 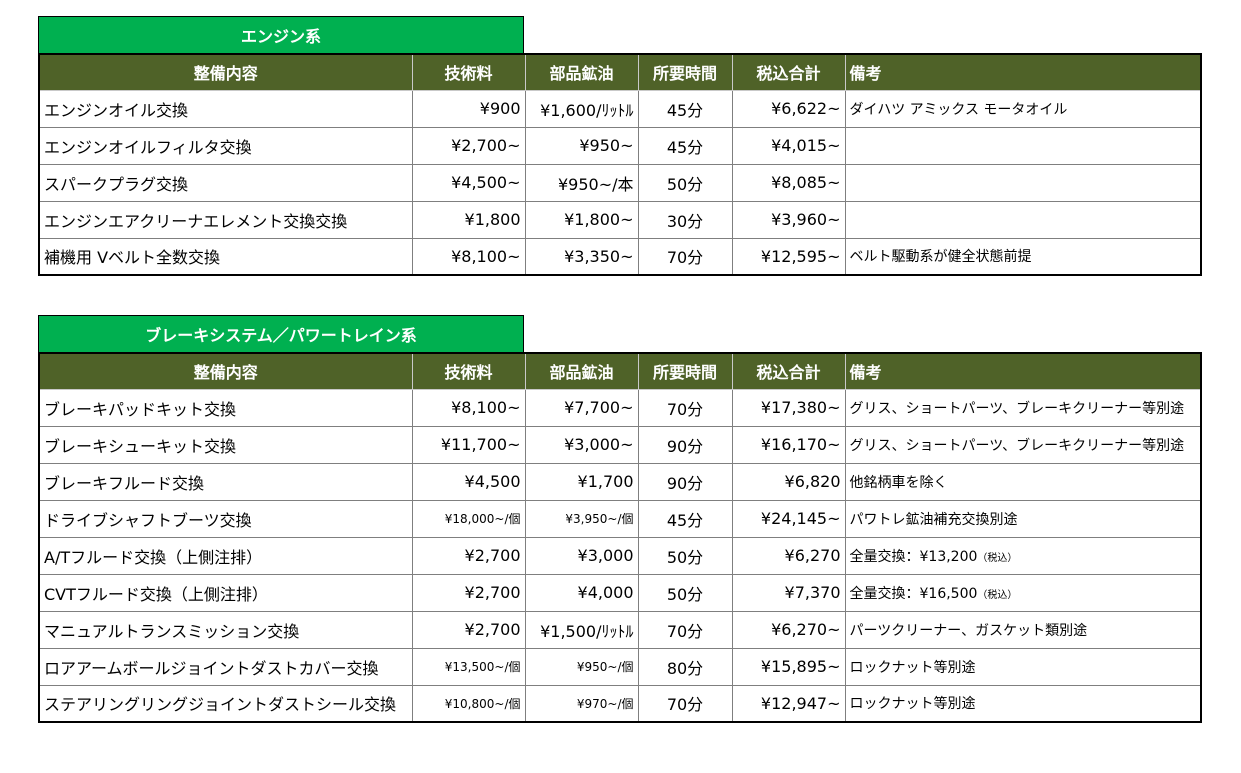 I want to click on total-cost: ¥12,595~, so click(x=789, y=257).